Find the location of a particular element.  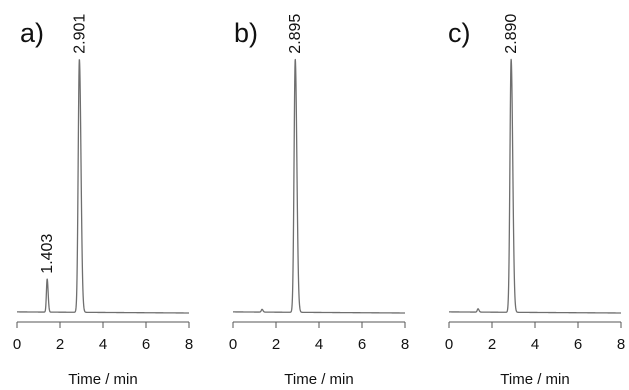

peak-label: 2.901 is located at coordinates (79, 34).